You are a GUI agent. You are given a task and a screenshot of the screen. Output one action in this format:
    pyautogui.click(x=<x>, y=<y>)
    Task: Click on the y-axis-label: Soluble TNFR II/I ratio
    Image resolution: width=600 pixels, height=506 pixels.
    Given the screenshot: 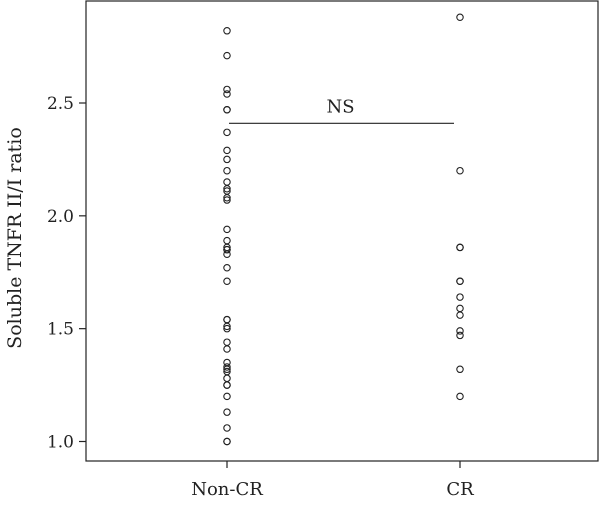 What is the action you would take?
    pyautogui.click(x=15, y=238)
    